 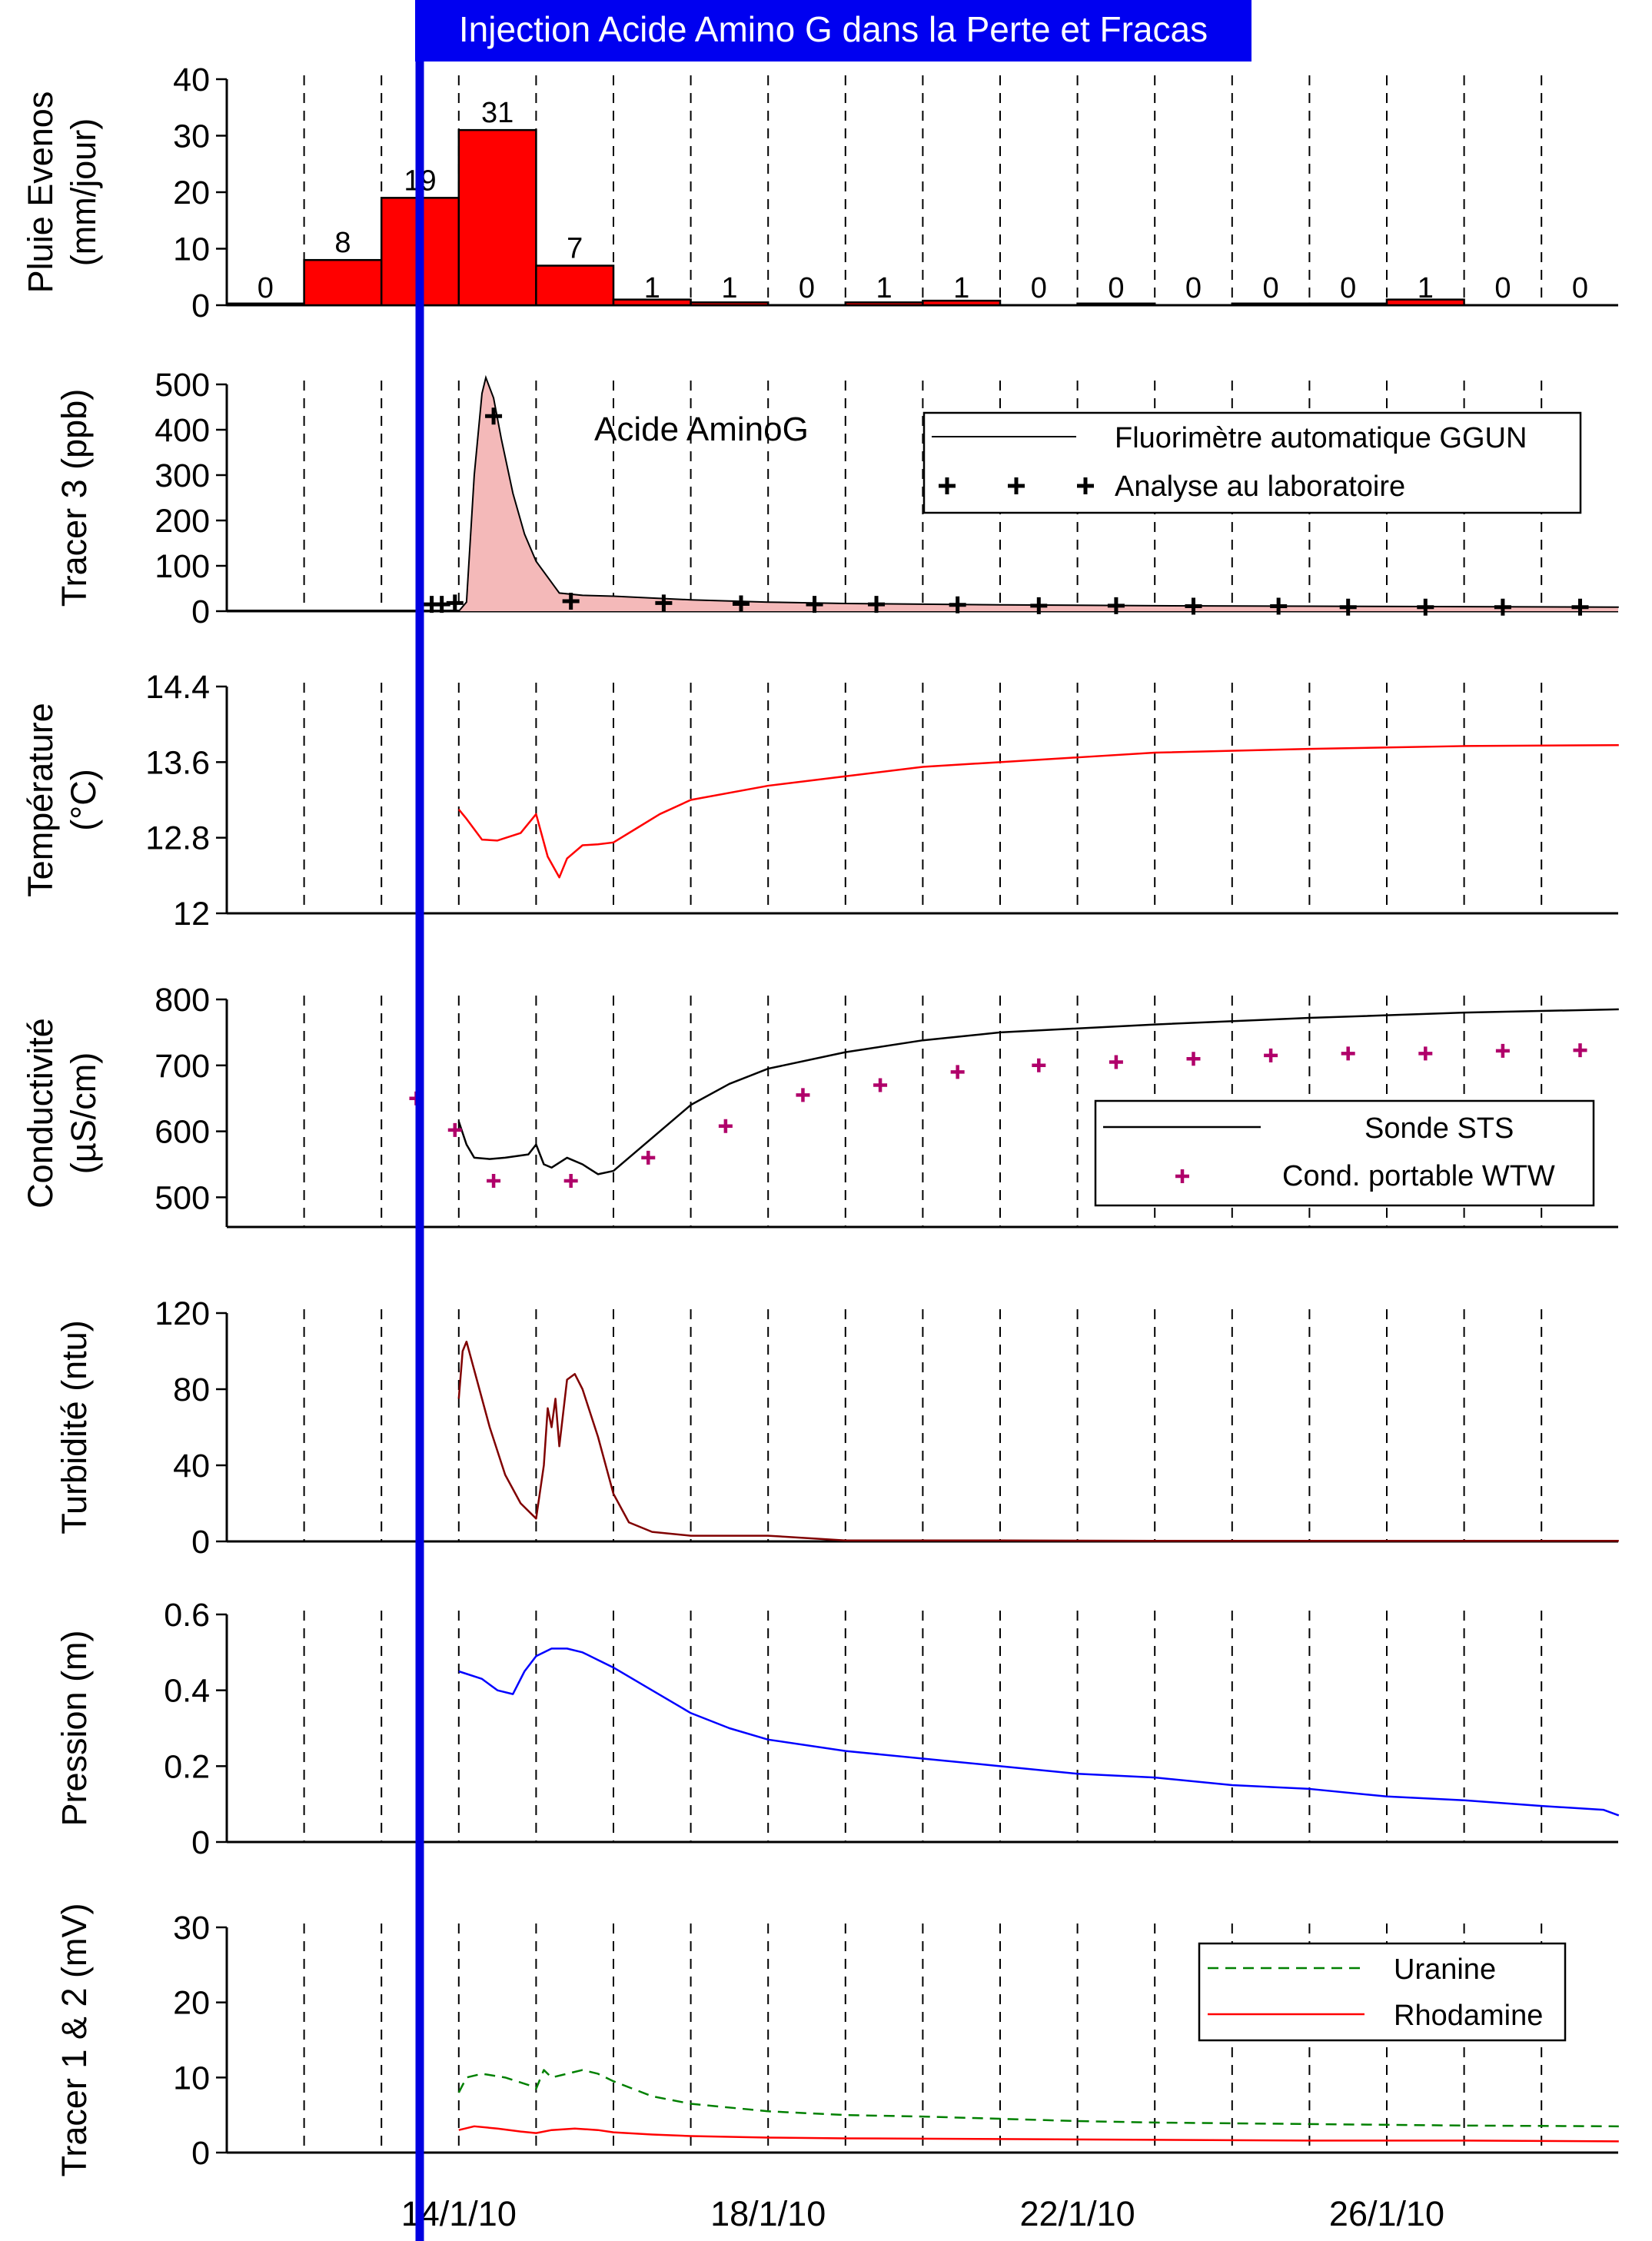 I want to click on panel-temperature: 12 12.8 13.6 14.4 Température (°C), so click(x=820, y=801).